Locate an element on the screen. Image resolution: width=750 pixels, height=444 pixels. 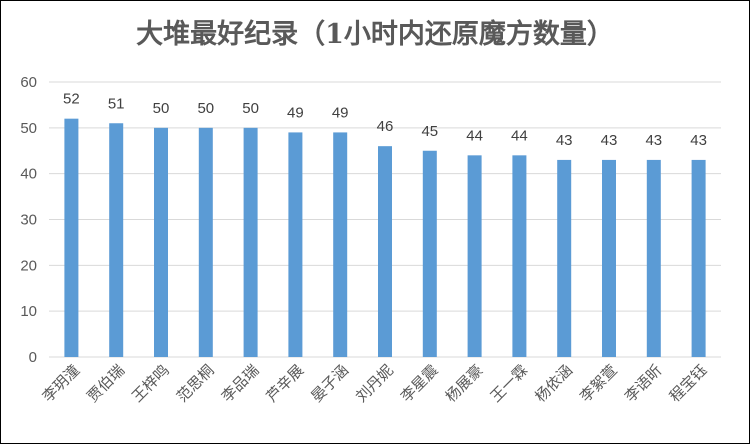
data-label: 52 is located at coordinates (71, 99).